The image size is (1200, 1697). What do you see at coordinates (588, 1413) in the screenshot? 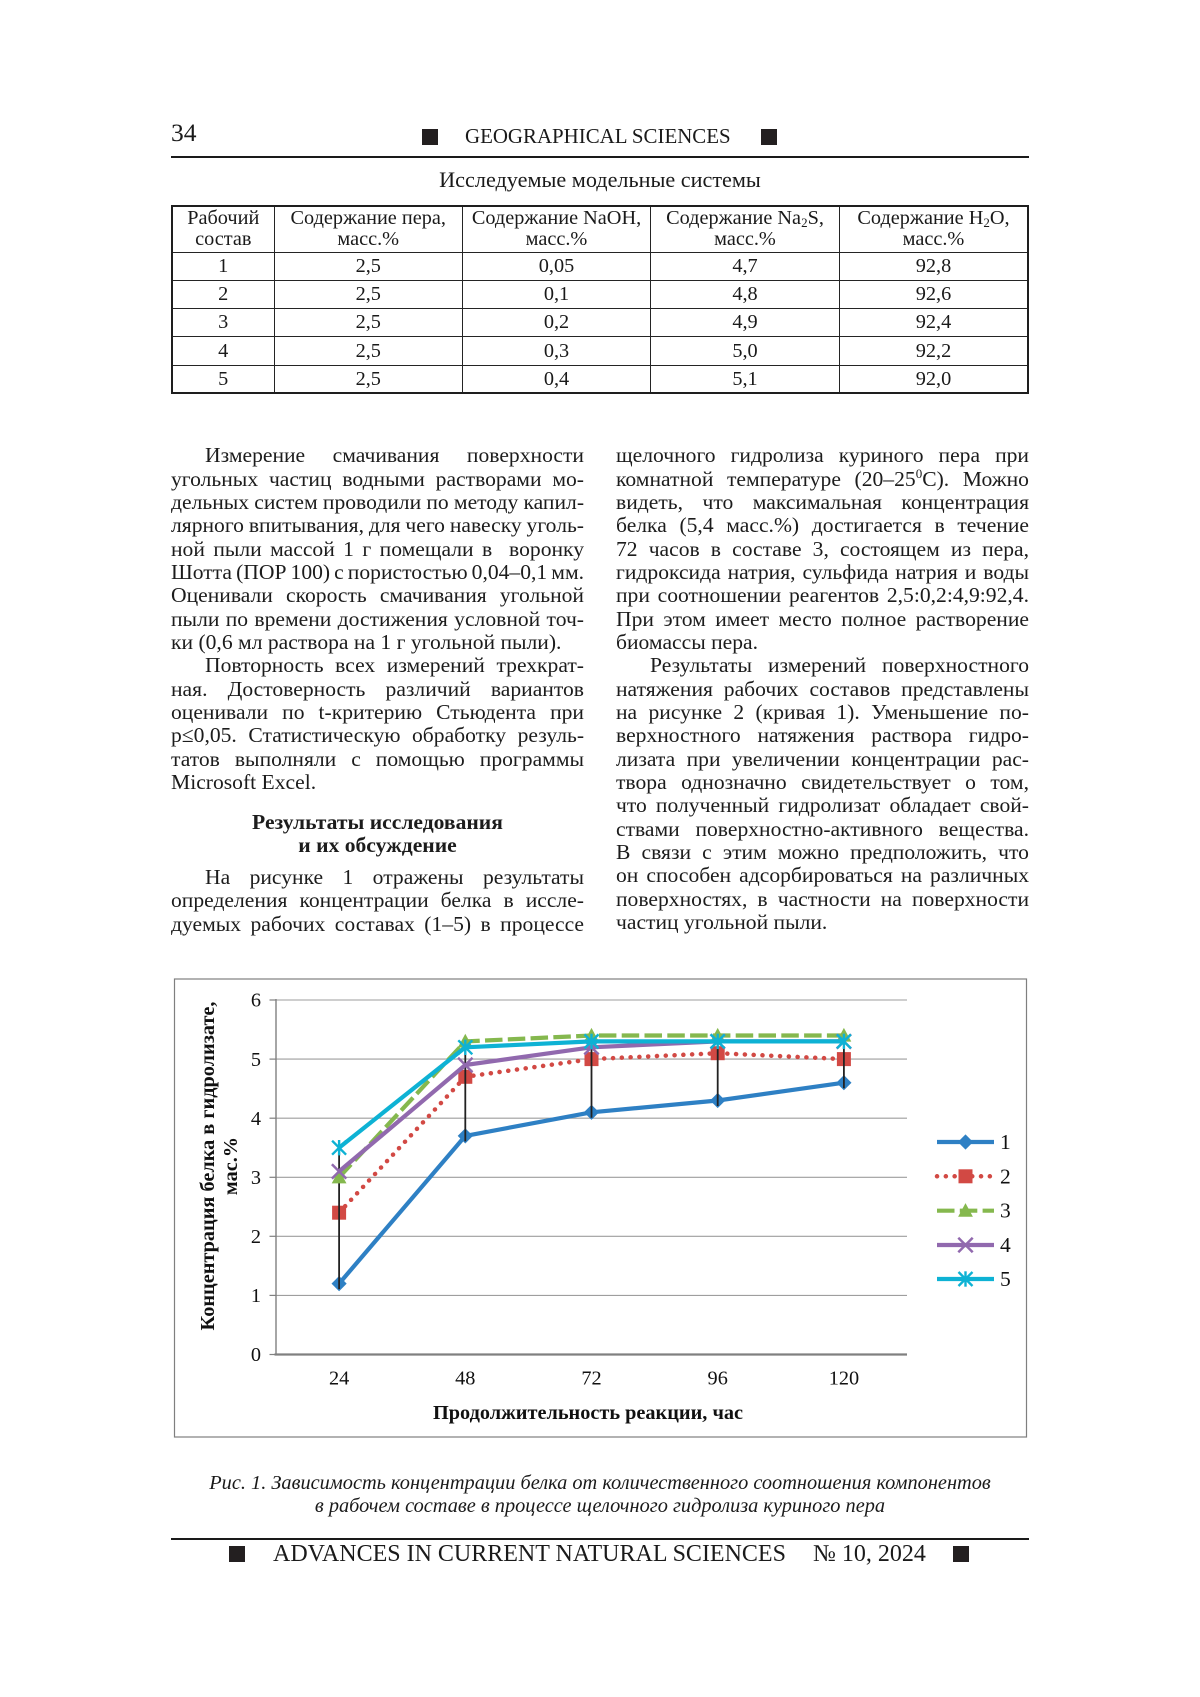
I see `svg-text: Продолжительность реакции, час` at bounding box center [588, 1413].